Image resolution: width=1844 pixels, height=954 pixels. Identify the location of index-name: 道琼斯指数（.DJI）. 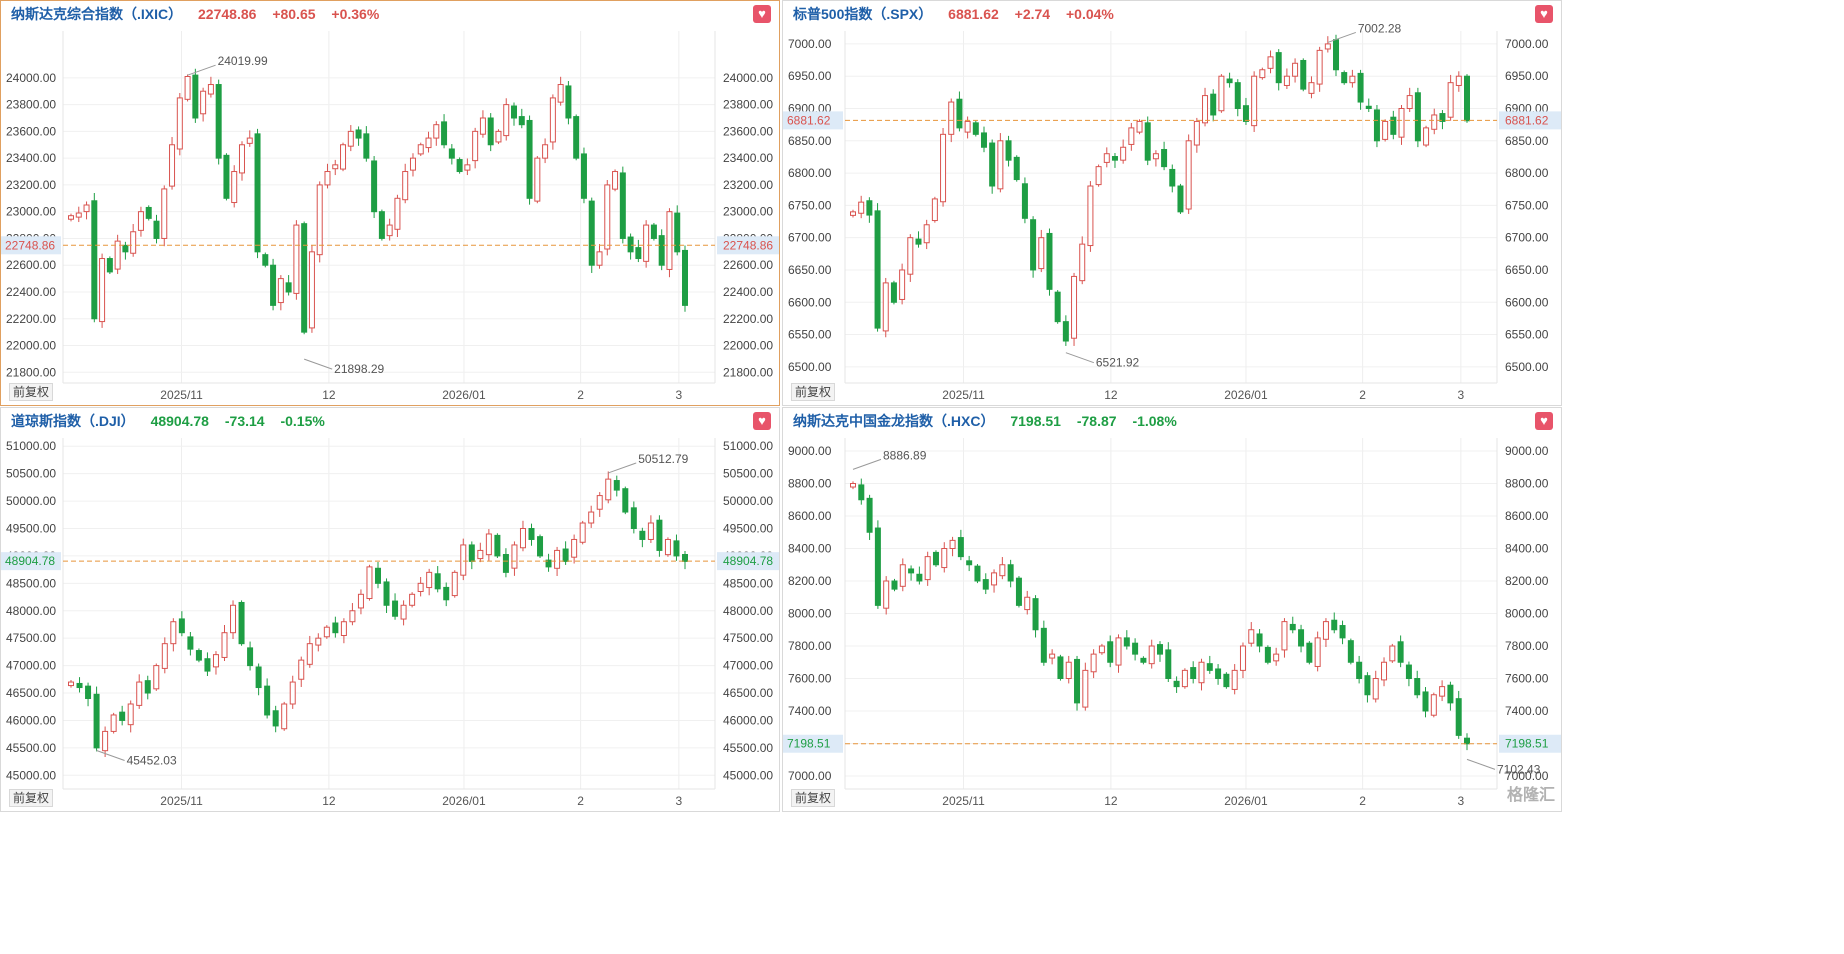
(73, 421).